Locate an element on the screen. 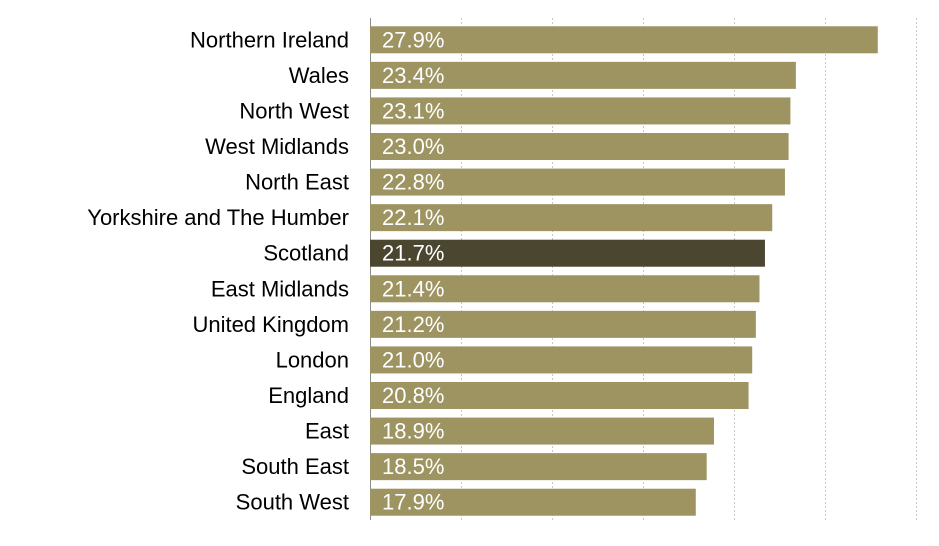 The width and height of the screenshot is (939, 546). data-label: 22.8% is located at coordinates (413, 182).